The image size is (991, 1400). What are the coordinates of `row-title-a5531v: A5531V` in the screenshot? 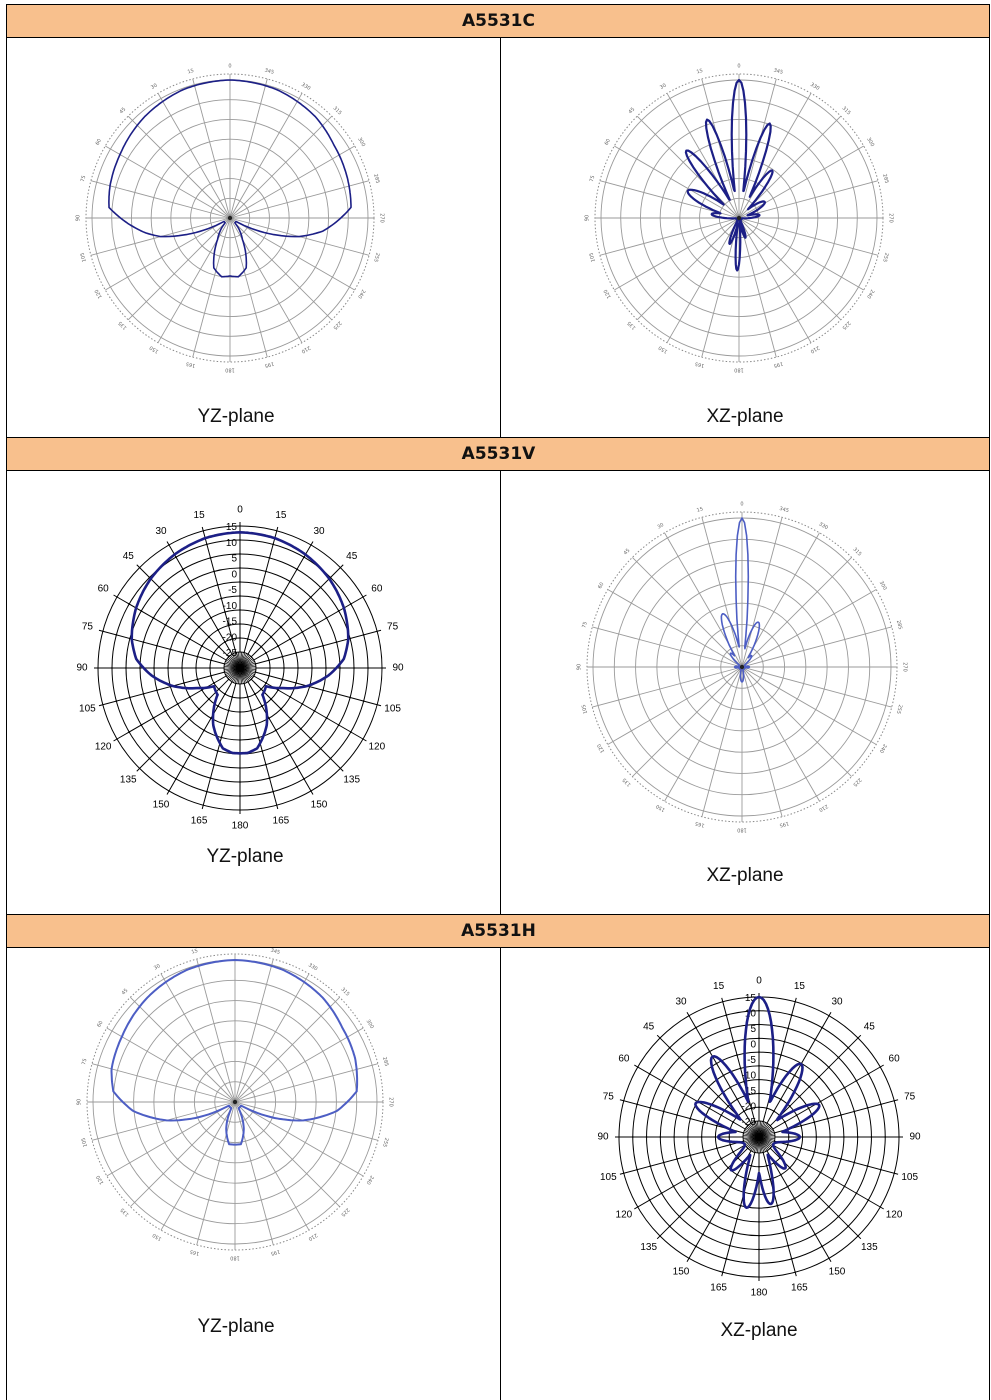 It's located at (498, 454).